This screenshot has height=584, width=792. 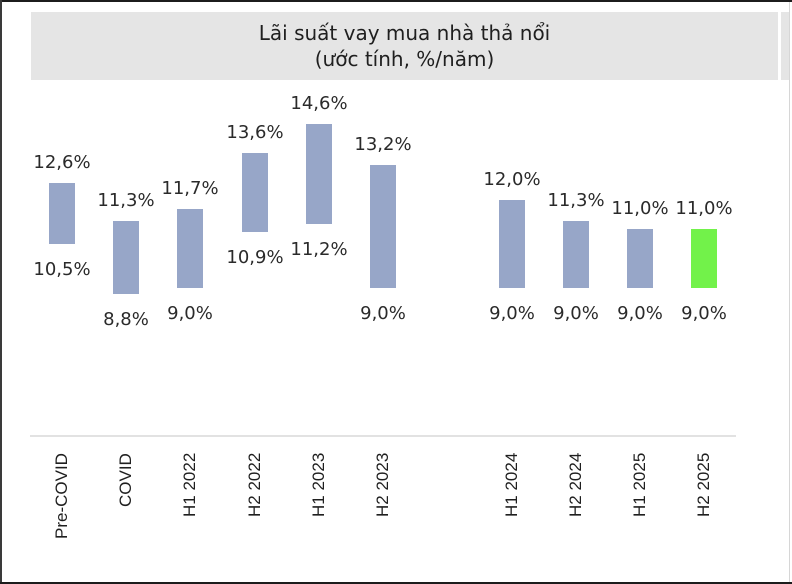 I want to click on x-axis-category-label: H1 2025, so click(x=639, y=484).